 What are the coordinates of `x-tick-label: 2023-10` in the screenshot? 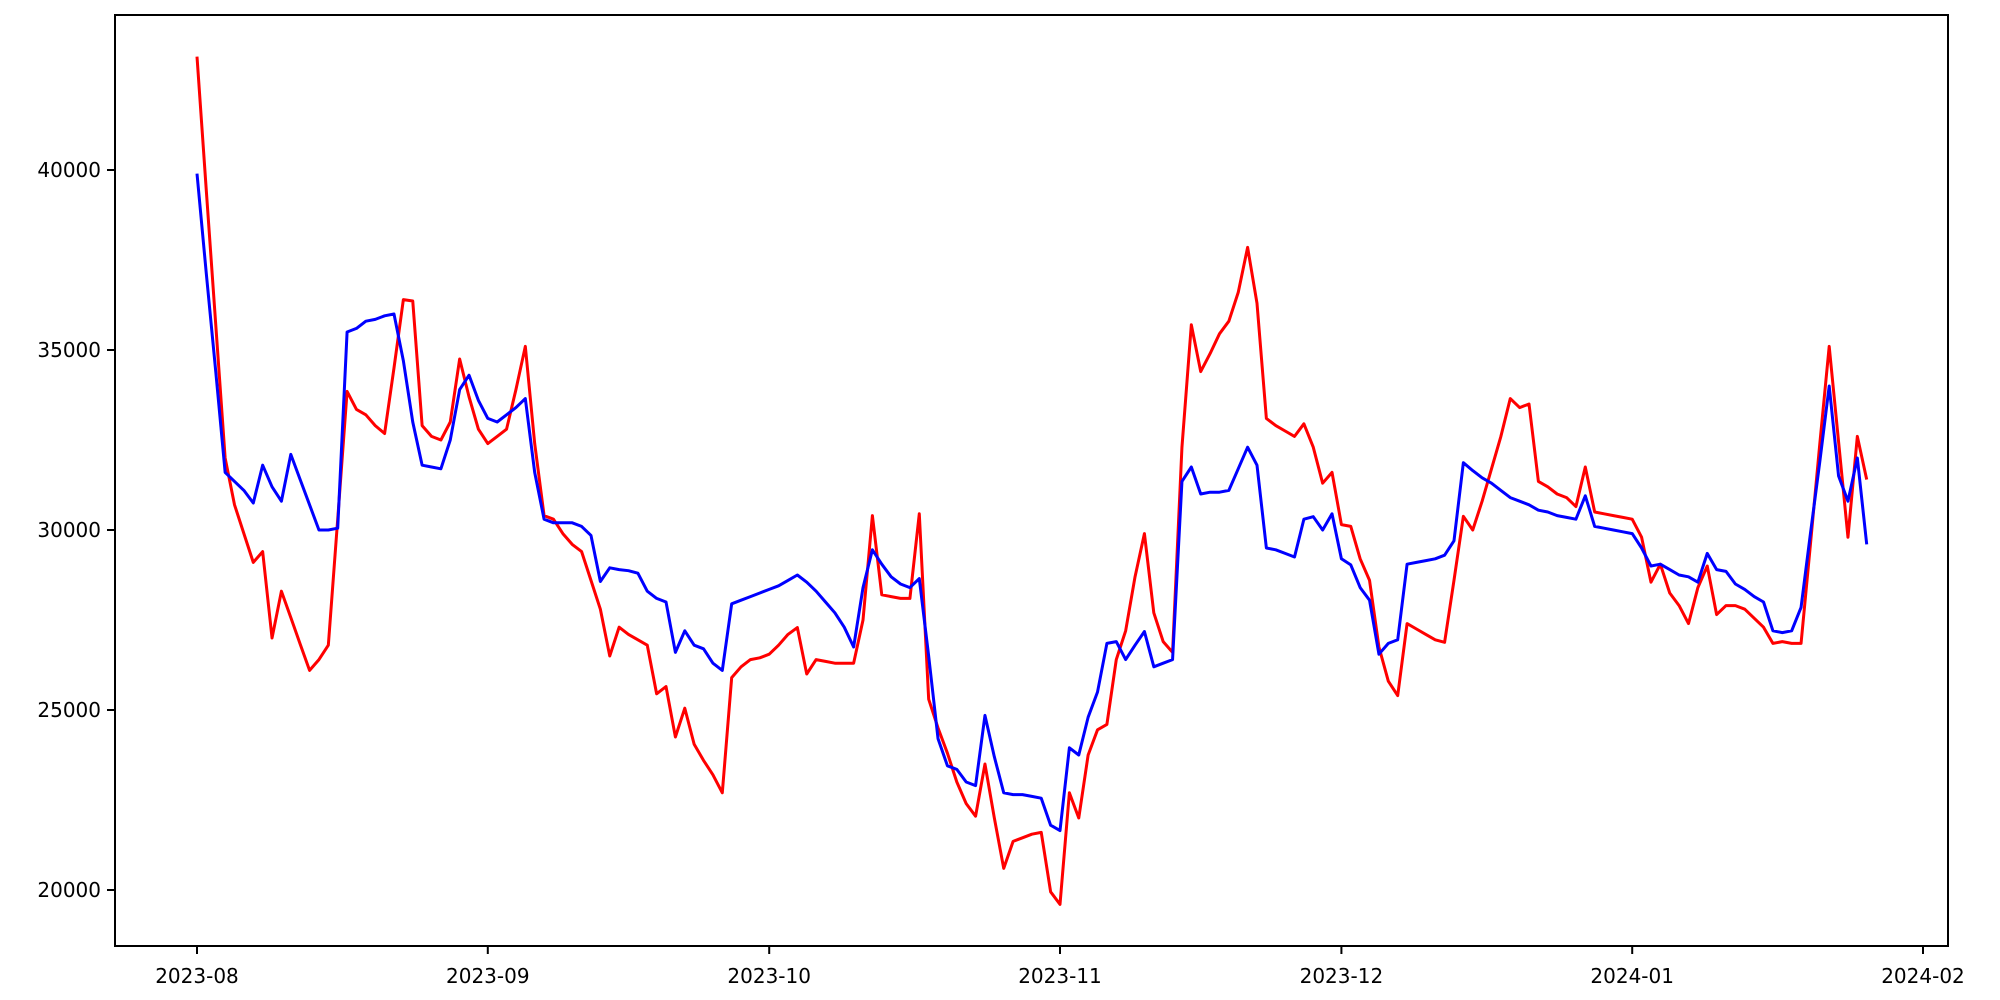 It's located at (769, 976).